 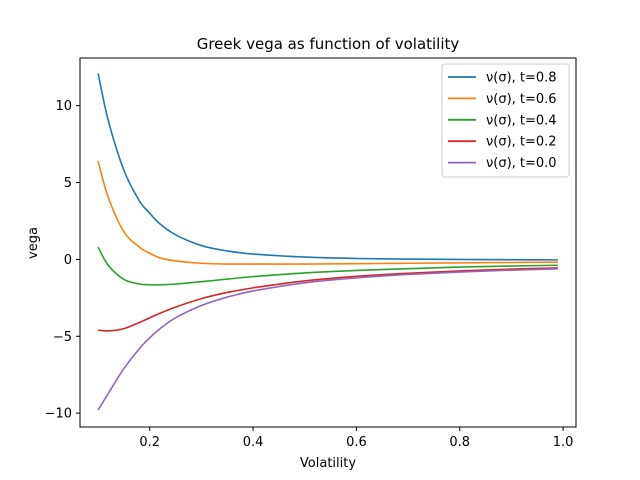 What do you see at coordinates (521, 142) in the screenshot?
I see `legend-label-4: ν(σ), t=0.2` at bounding box center [521, 142].